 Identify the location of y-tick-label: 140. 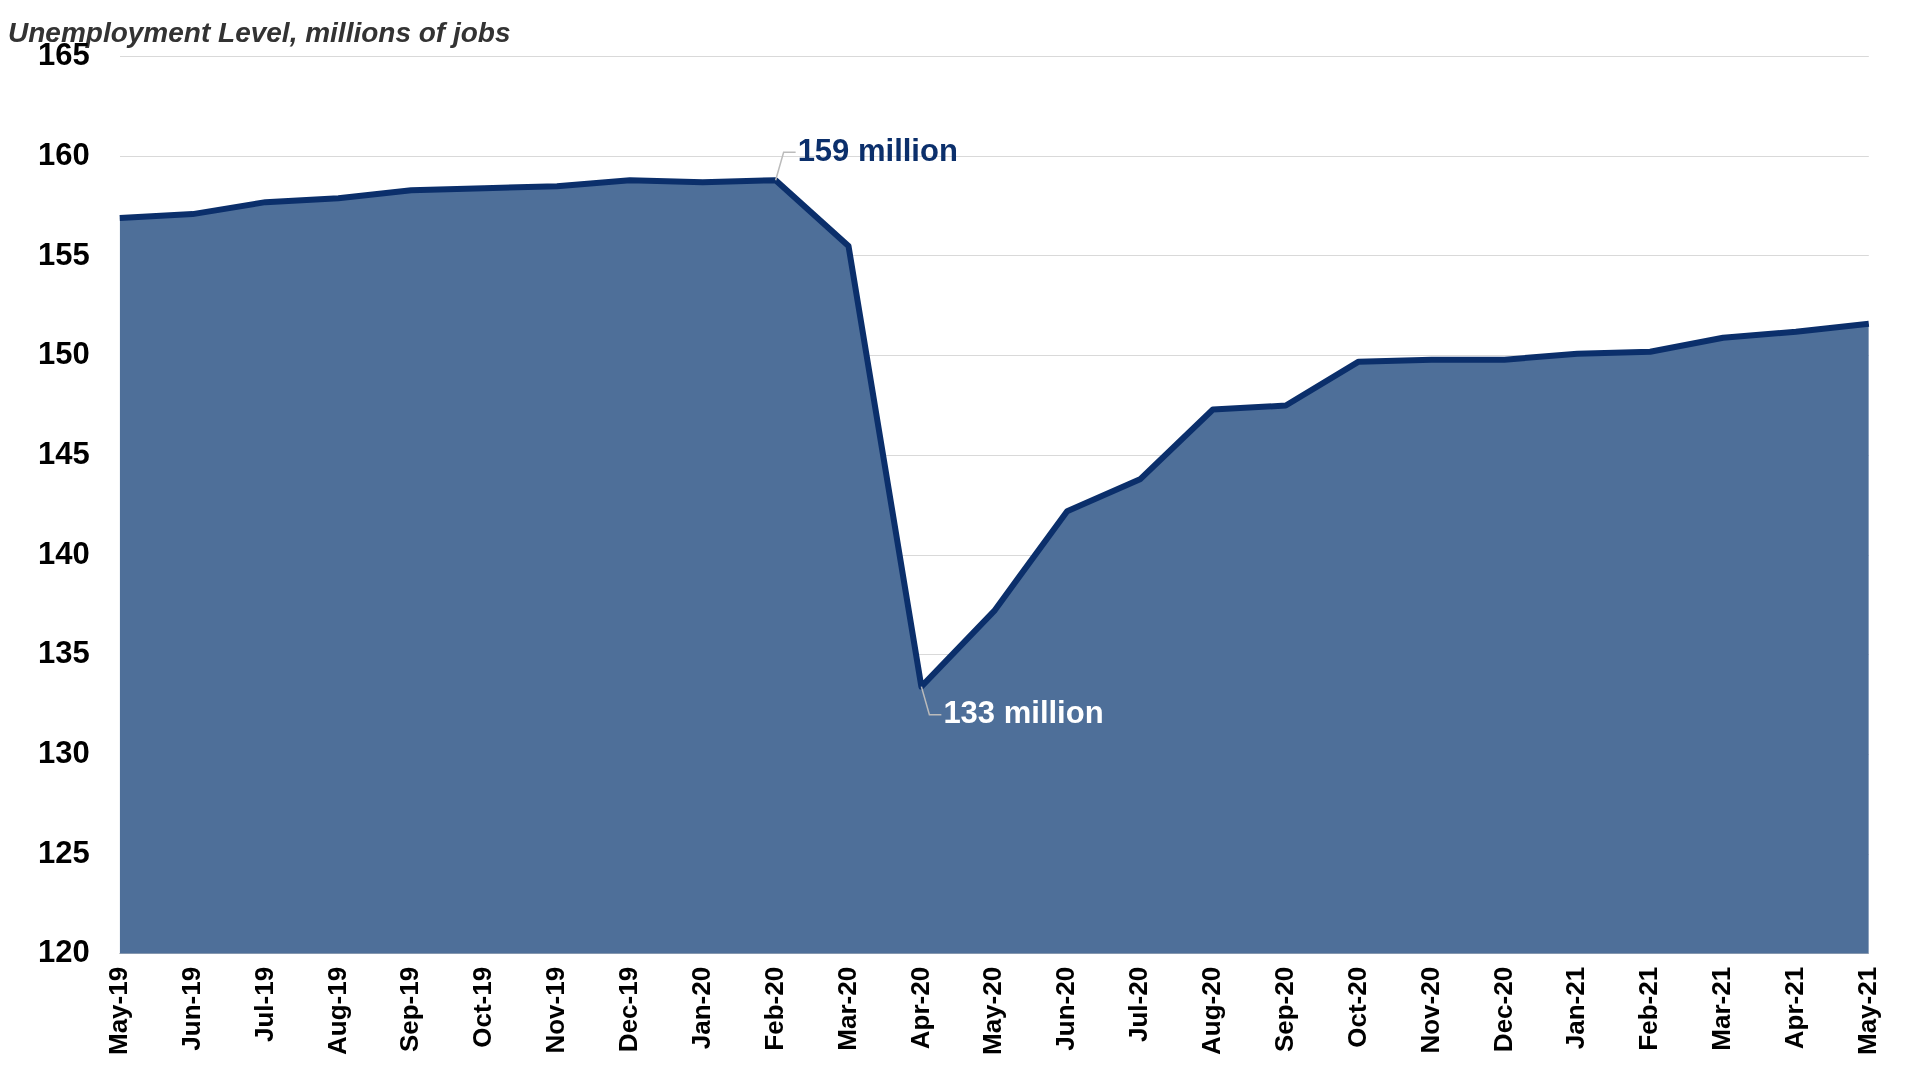
(63, 553).